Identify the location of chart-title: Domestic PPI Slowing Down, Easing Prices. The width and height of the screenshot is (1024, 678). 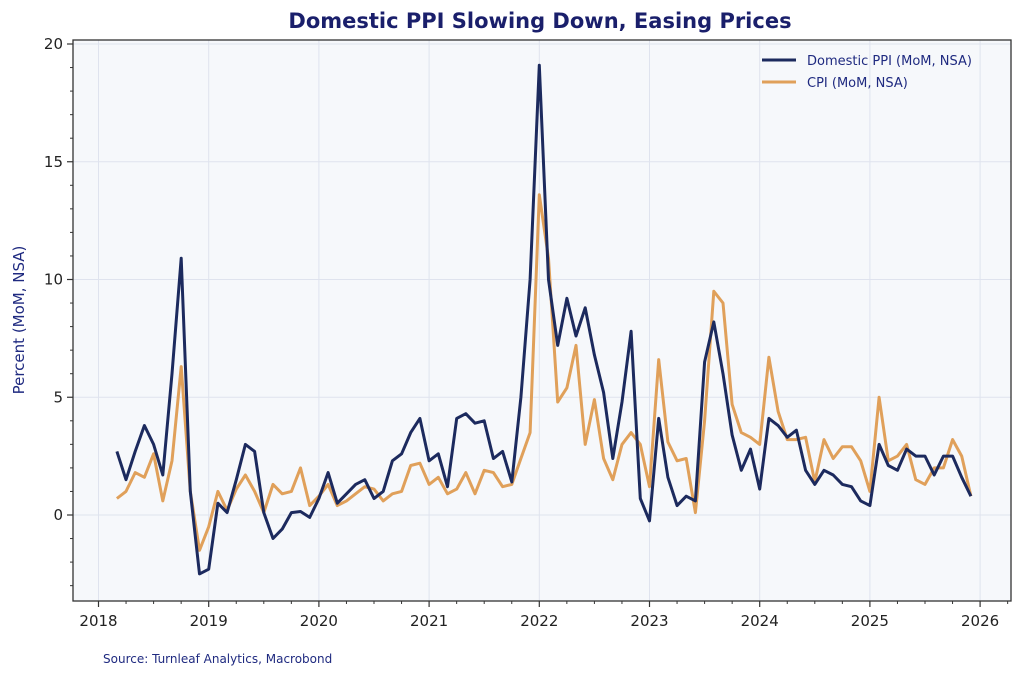
(539, 21).